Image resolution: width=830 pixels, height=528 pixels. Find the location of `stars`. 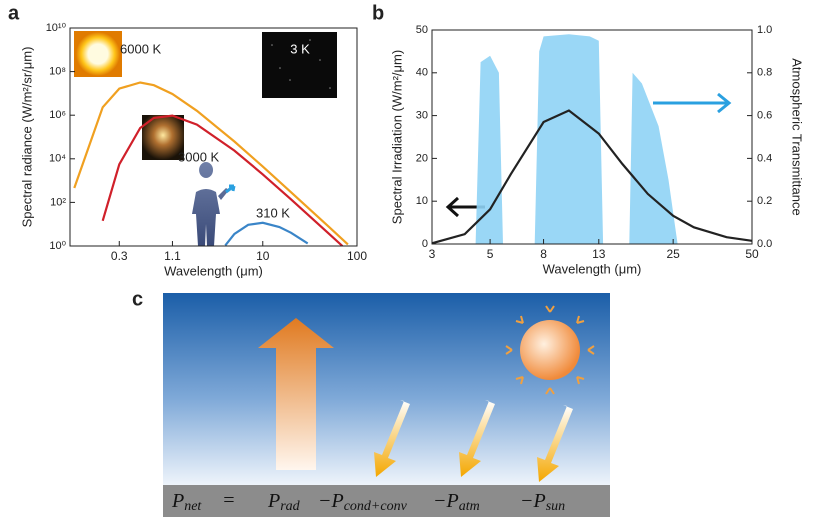

stars is located at coordinates (301, 64).